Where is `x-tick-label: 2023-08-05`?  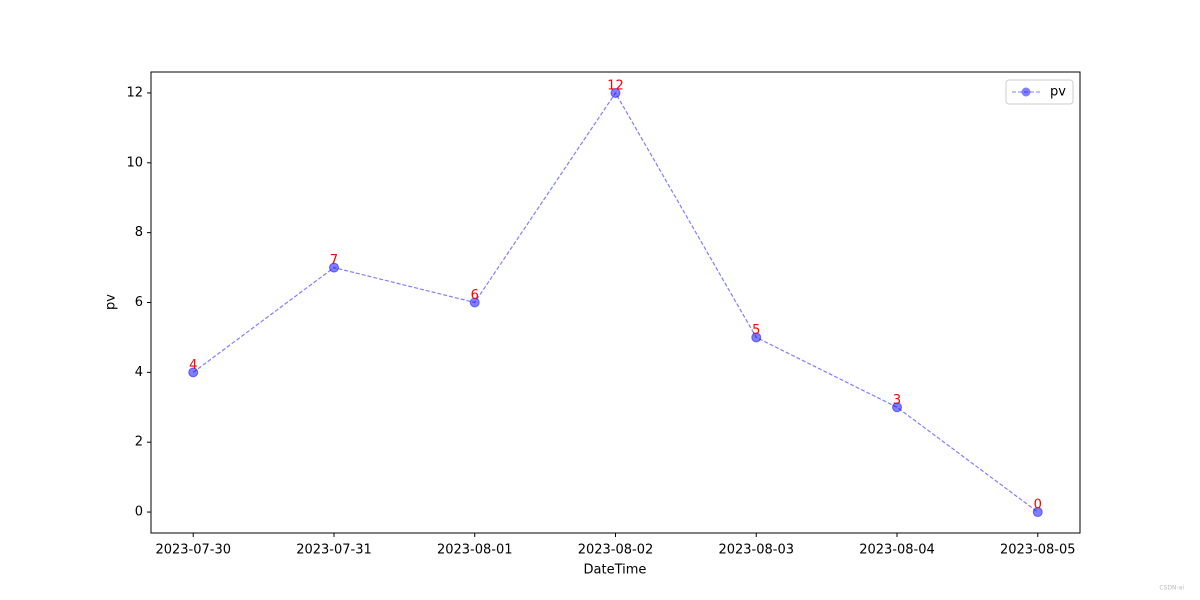 x-tick-label: 2023-08-05 is located at coordinates (1038, 550).